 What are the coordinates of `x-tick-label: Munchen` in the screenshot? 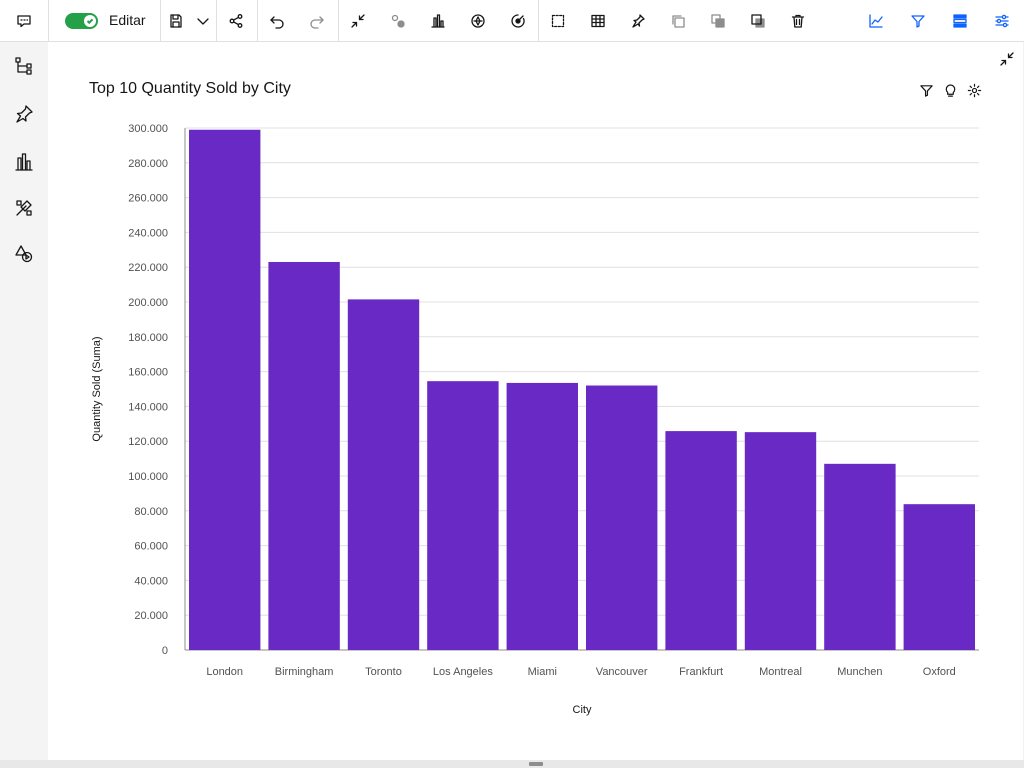 It's located at (859, 672).